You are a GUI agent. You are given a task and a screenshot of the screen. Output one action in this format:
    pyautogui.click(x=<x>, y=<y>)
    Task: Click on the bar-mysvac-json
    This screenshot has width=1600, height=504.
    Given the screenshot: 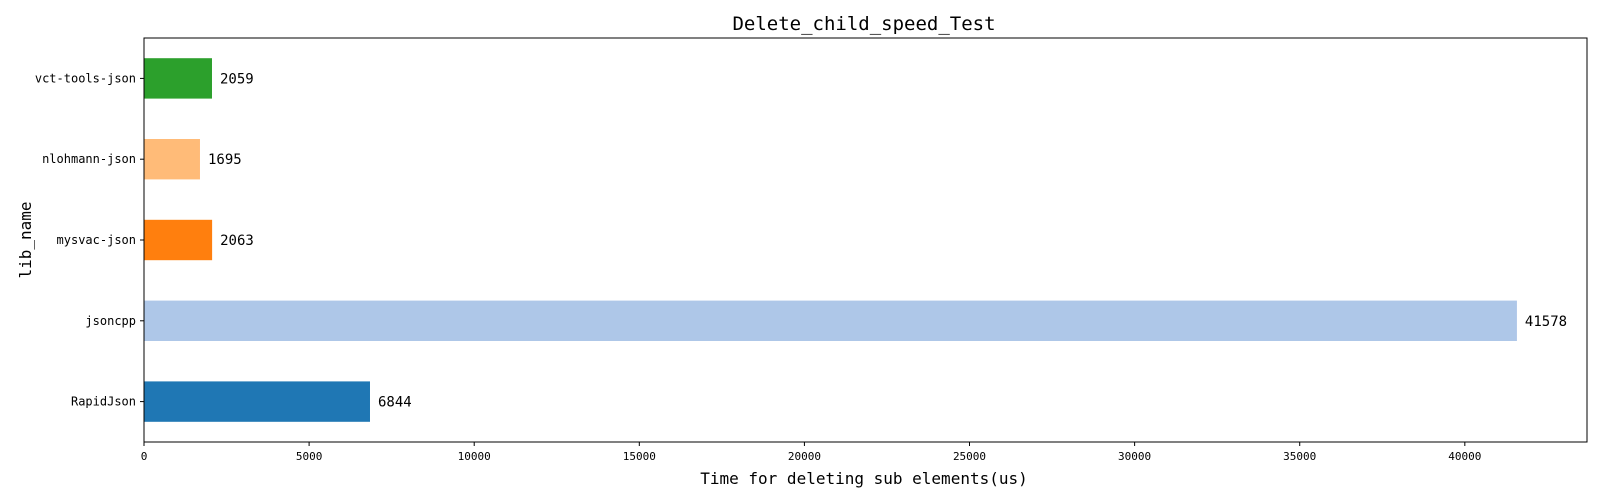 What is the action you would take?
    pyautogui.click(x=178, y=240)
    